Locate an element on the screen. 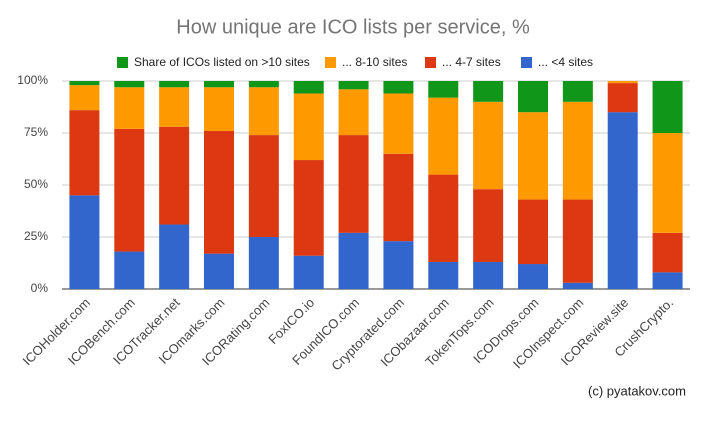 The height and width of the screenshot is (425, 707). legend-label: ... 4-7 sites is located at coordinates (471, 62).